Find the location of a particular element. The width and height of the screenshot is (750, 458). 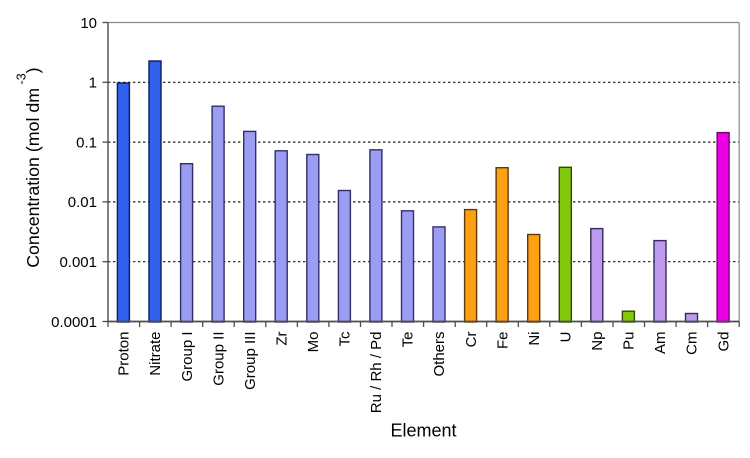

svg-text: 0.01 is located at coordinates (82, 202).